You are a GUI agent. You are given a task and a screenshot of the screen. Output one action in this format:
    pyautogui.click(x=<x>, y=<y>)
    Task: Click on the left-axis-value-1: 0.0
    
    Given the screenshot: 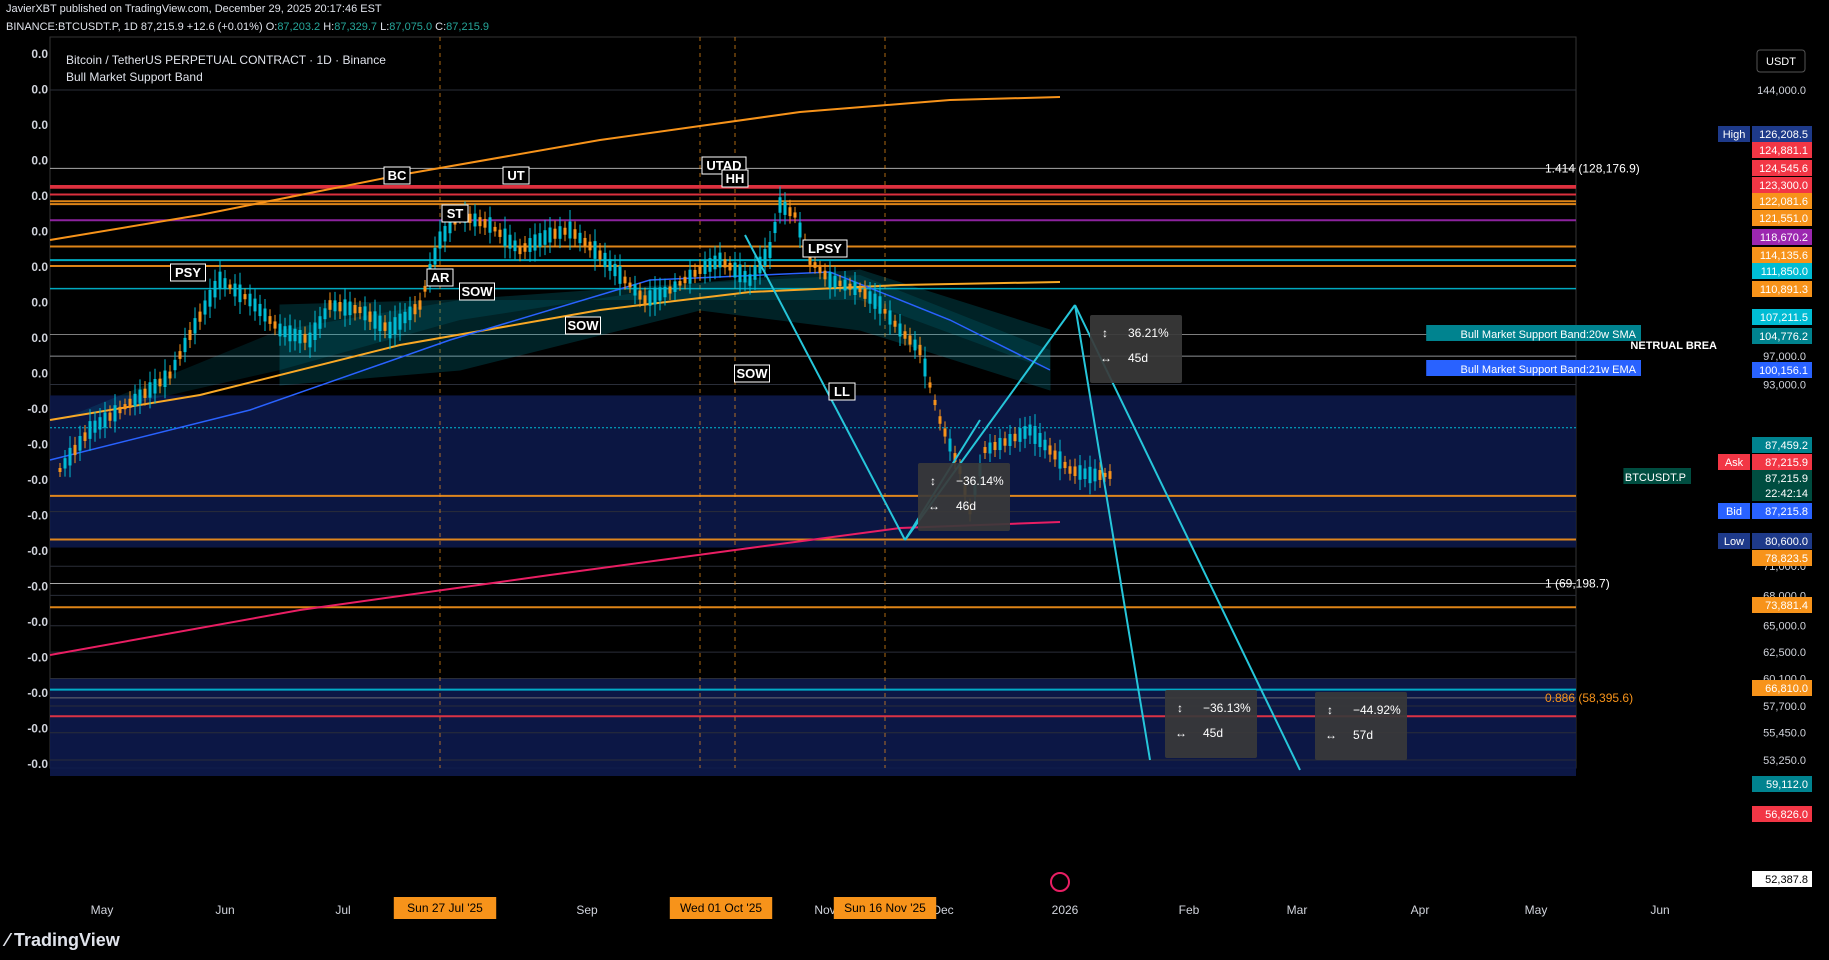 What is the action you would take?
    pyautogui.click(x=39, y=90)
    